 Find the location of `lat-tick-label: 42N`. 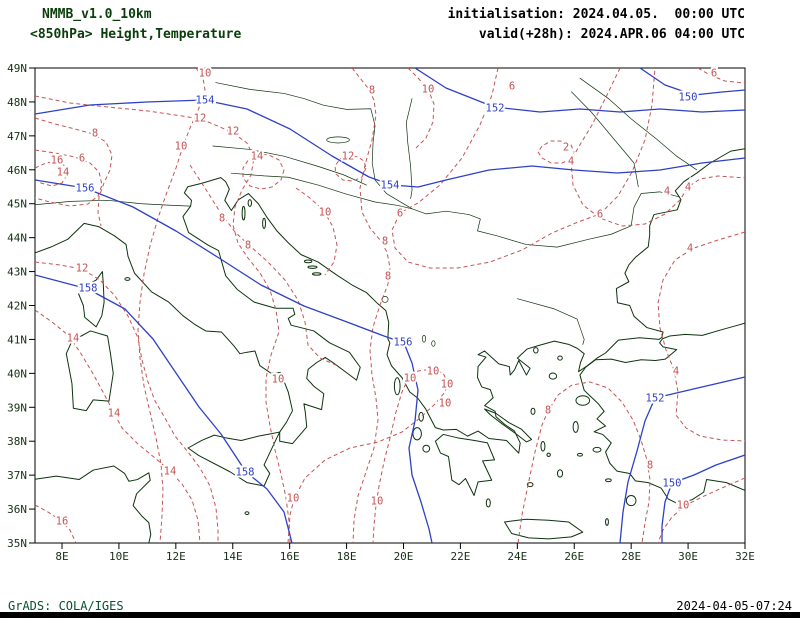

lat-tick-label: 42N is located at coordinates (17, 306).